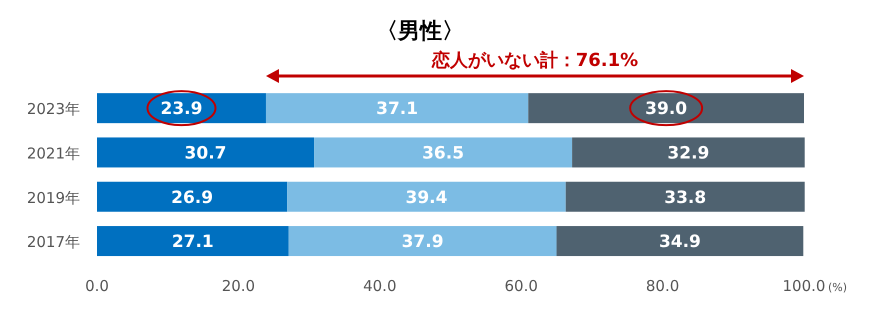 Image resolution: width=894 pixels, height=323 pixels. I want to click on data-label: 39.4, so click(426, 198).